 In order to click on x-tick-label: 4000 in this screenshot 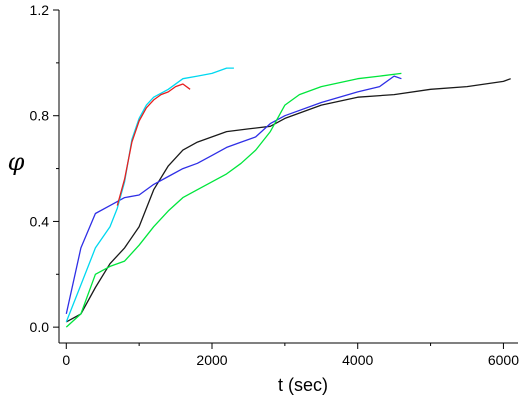, I will do `click(357, 360)`.